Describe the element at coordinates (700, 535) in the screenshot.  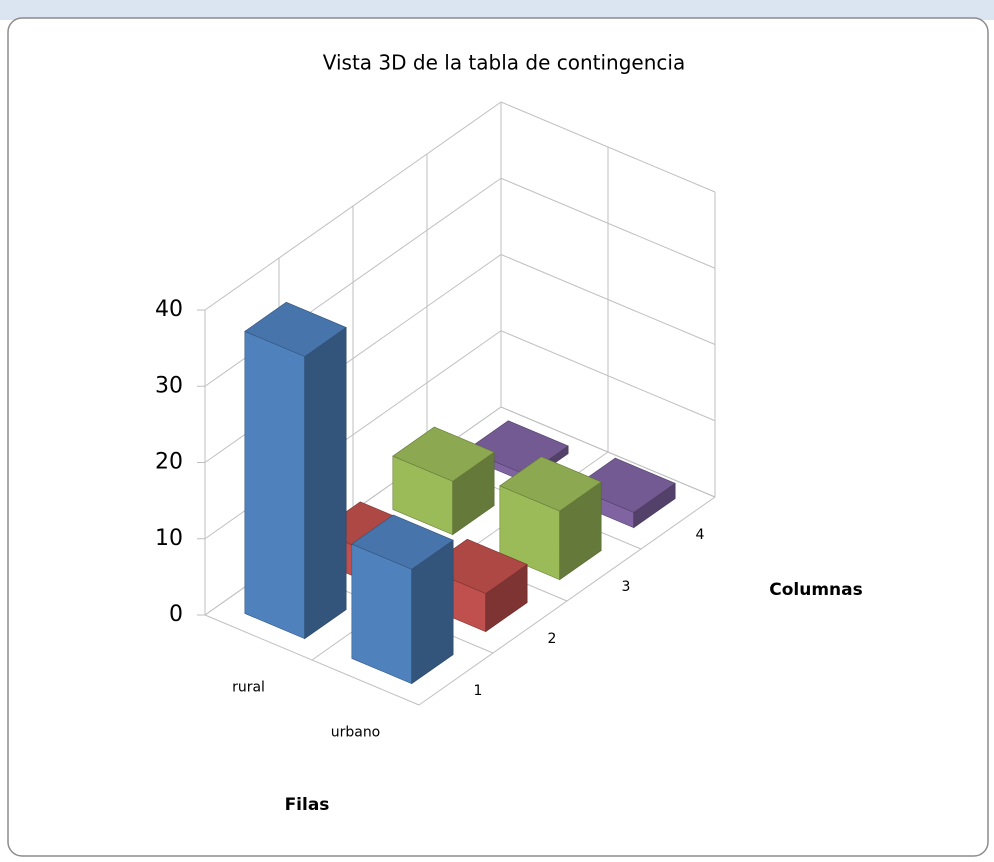
I see `z-tick-label: 4` at that location.